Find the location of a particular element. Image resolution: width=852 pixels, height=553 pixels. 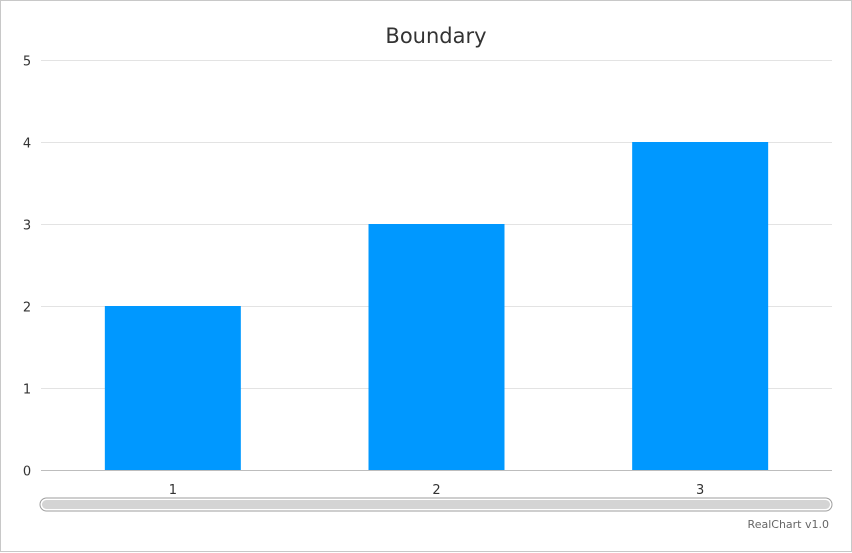

y-tick-label: 2 is located at coordinates (27, 308).